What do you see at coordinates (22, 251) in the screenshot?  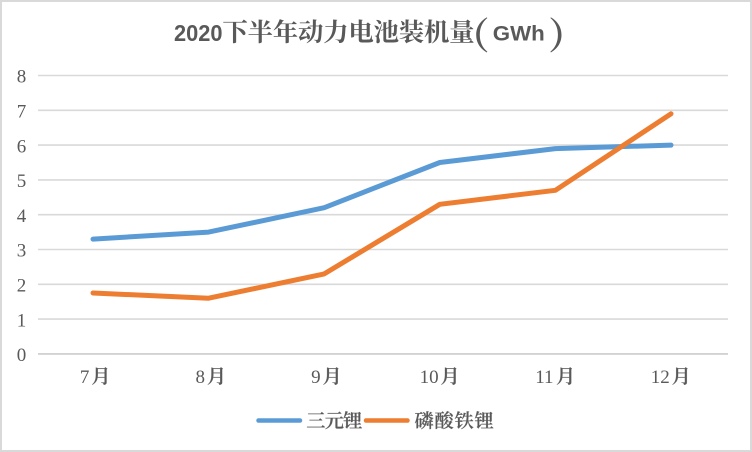 I see `svg-text: 3` at bounding box center [22, 251].